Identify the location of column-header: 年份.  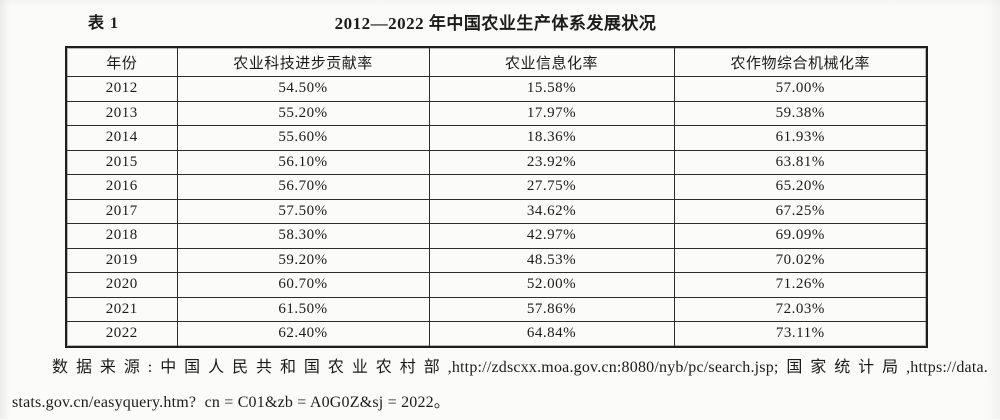
(121, 61).